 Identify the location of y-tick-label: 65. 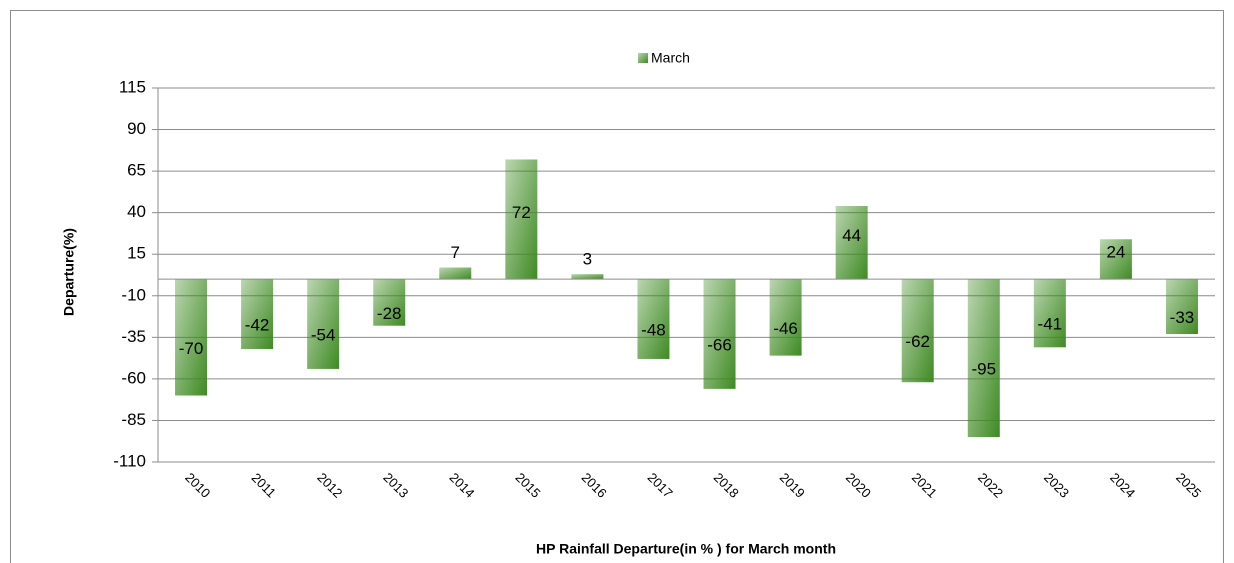
(136, 170).